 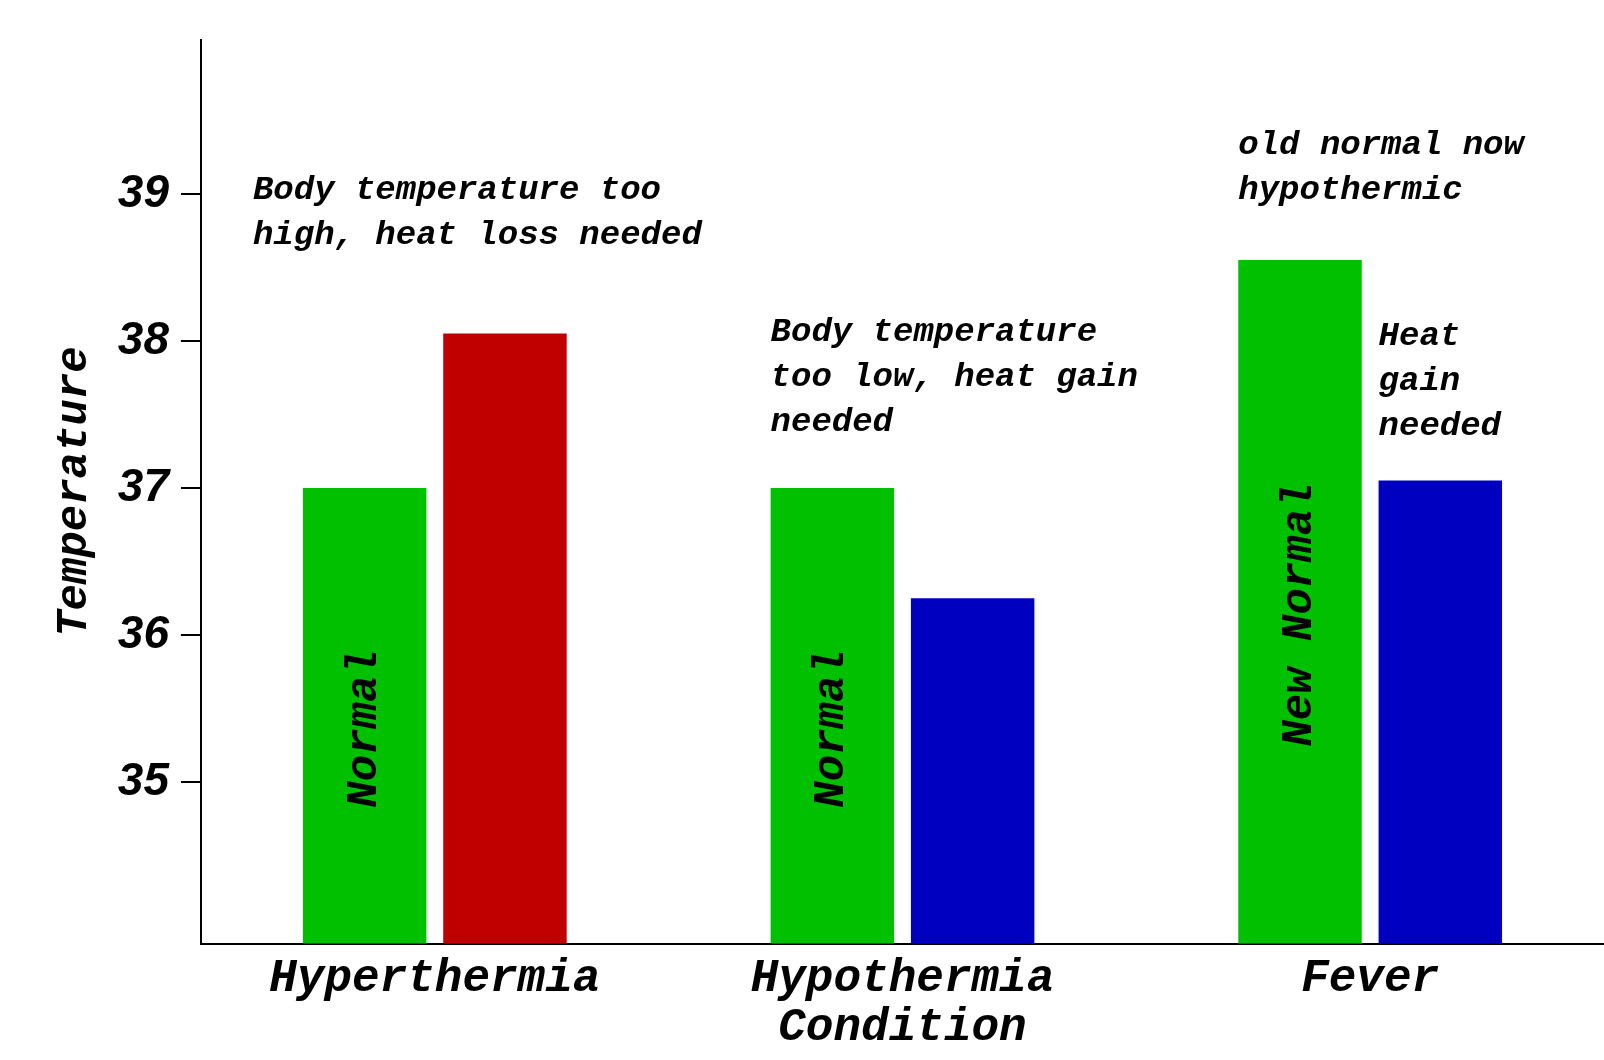 I want to click on x-tick-label: Hyperthermia, so click(x=435, y=978).